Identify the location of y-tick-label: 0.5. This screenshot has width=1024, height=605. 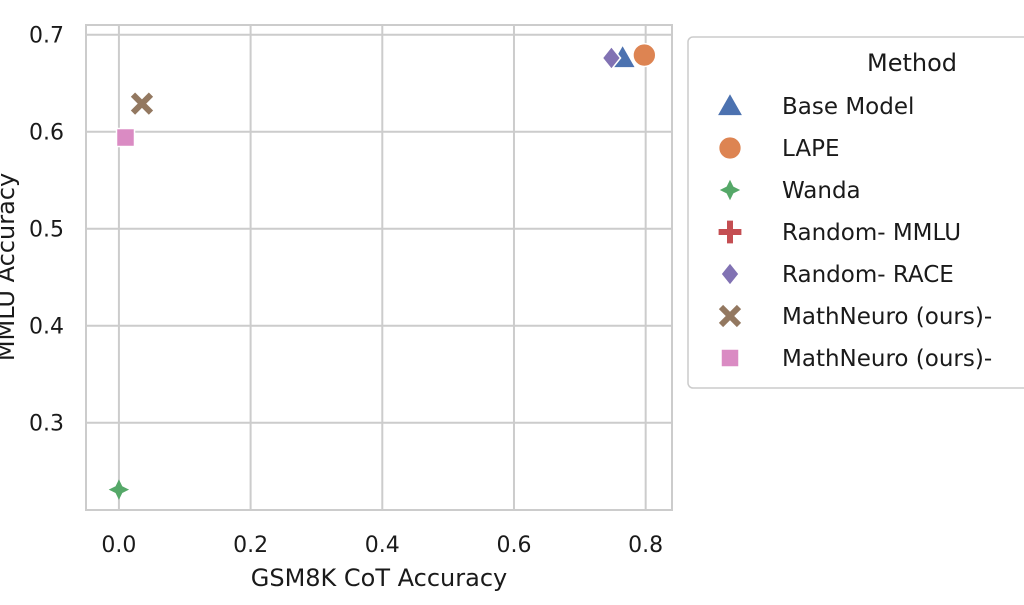
(46, 230).